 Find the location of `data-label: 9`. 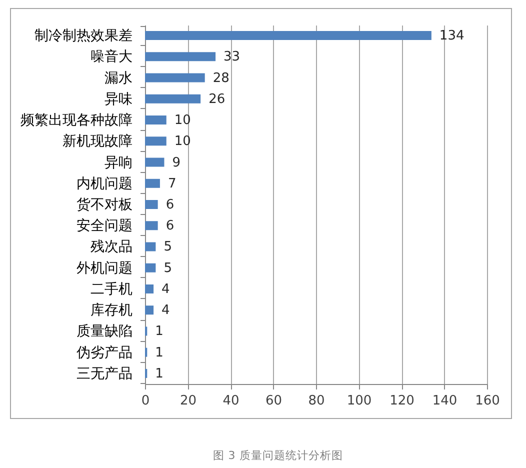

data-label: 9 is located at coordinates (176, 162).